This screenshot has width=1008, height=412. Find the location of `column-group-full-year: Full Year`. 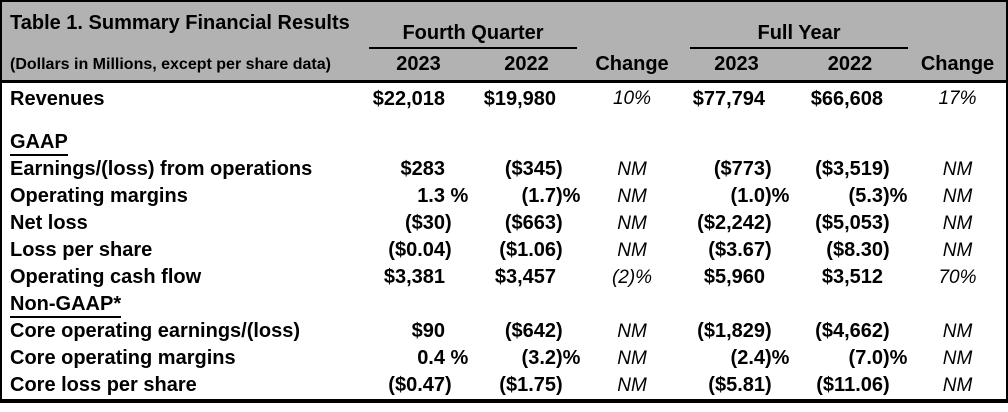

column-group-full-year: Full Year is located at coordinates (795, 25).